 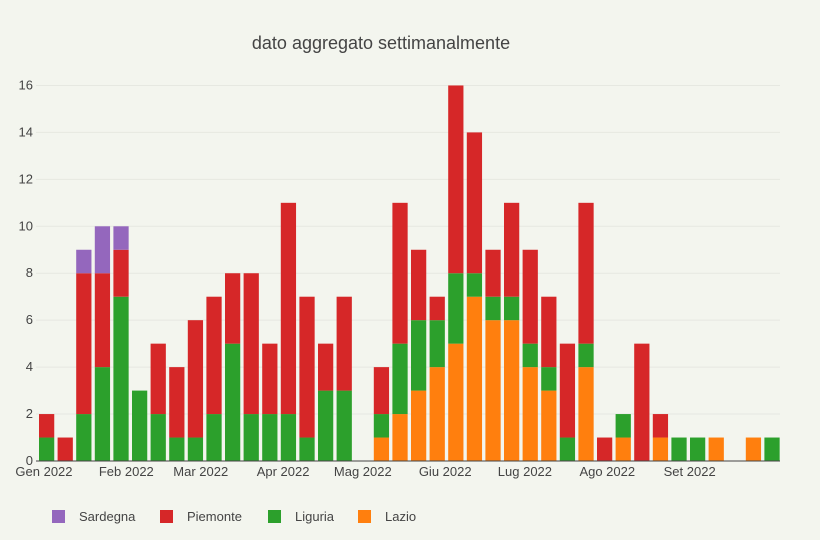 I want to click on x-tick-label: Mar 2022, so click(x=200, y=471).